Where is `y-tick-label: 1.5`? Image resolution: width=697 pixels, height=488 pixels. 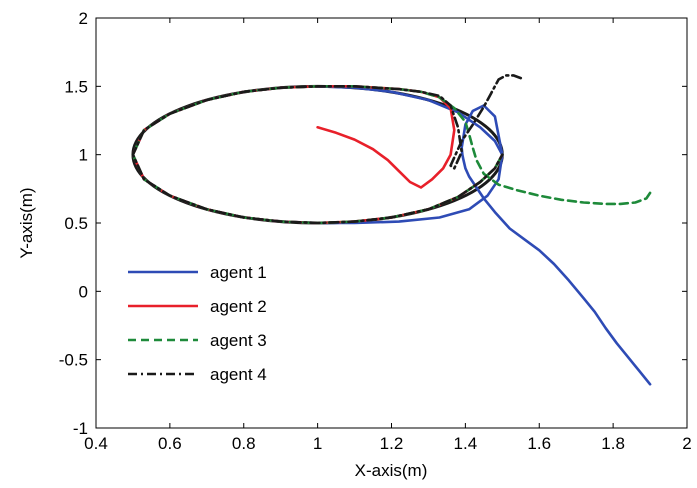
y-tick-label: 1.5 is located at coordinates (76, 86).